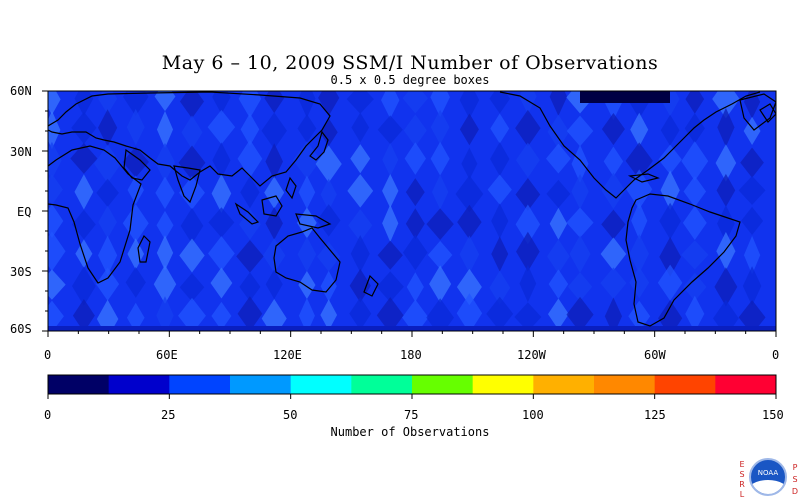 The width and height of the screenshot is (800, 500). I want to click on coast-madagascar, so click(144, 248).